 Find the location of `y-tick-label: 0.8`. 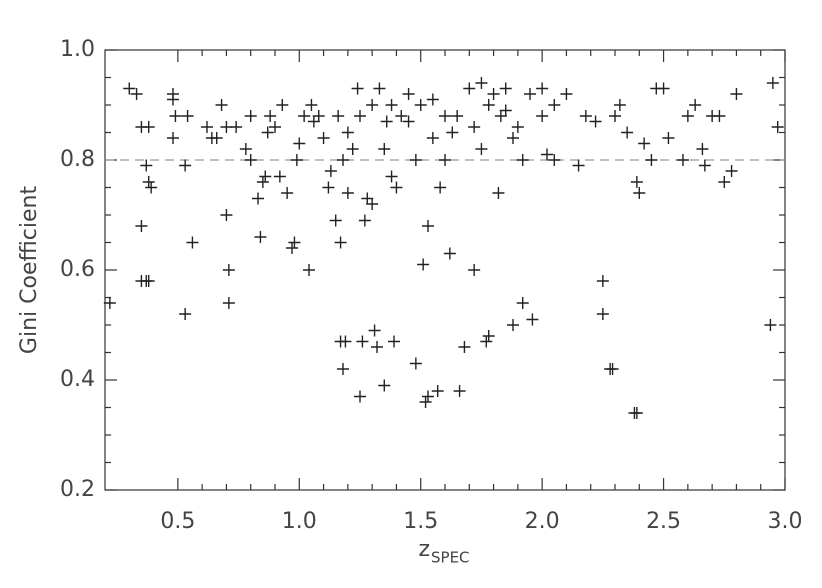

y-tick-label: 0.8 is located at coordinates (77, 159).